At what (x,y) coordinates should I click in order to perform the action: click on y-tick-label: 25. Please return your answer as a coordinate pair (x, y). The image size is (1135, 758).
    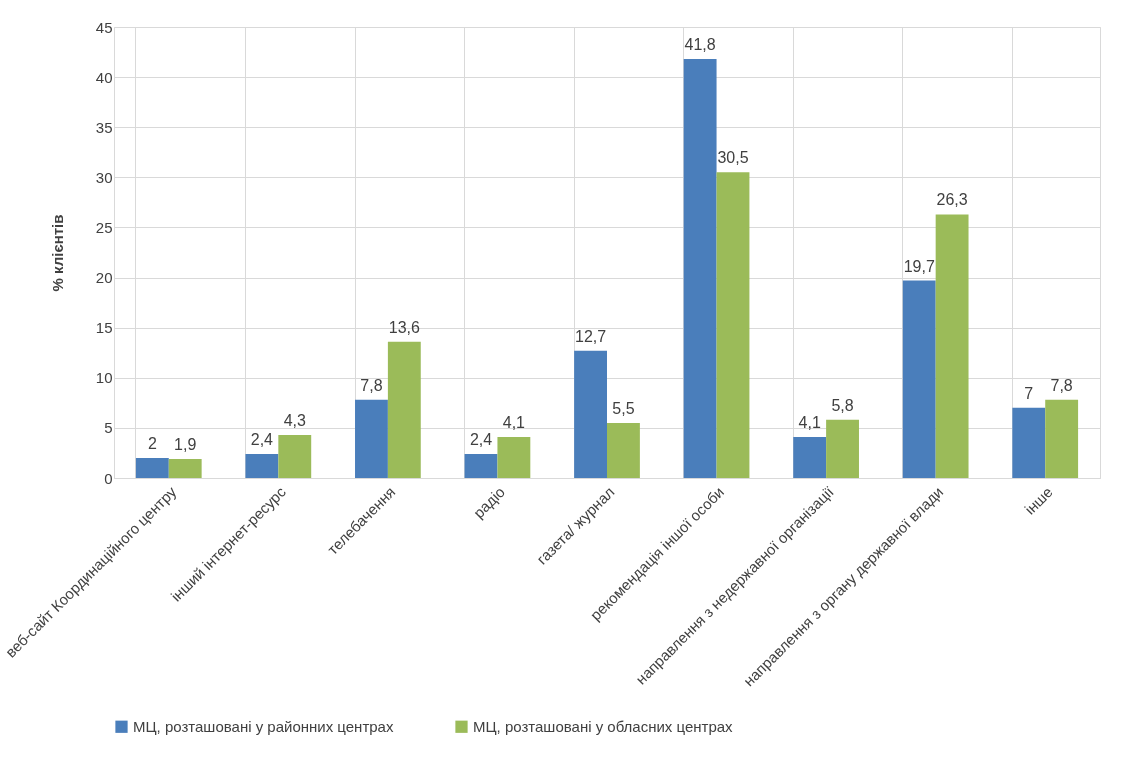
    Looking at the image, I should click on (104, 227).